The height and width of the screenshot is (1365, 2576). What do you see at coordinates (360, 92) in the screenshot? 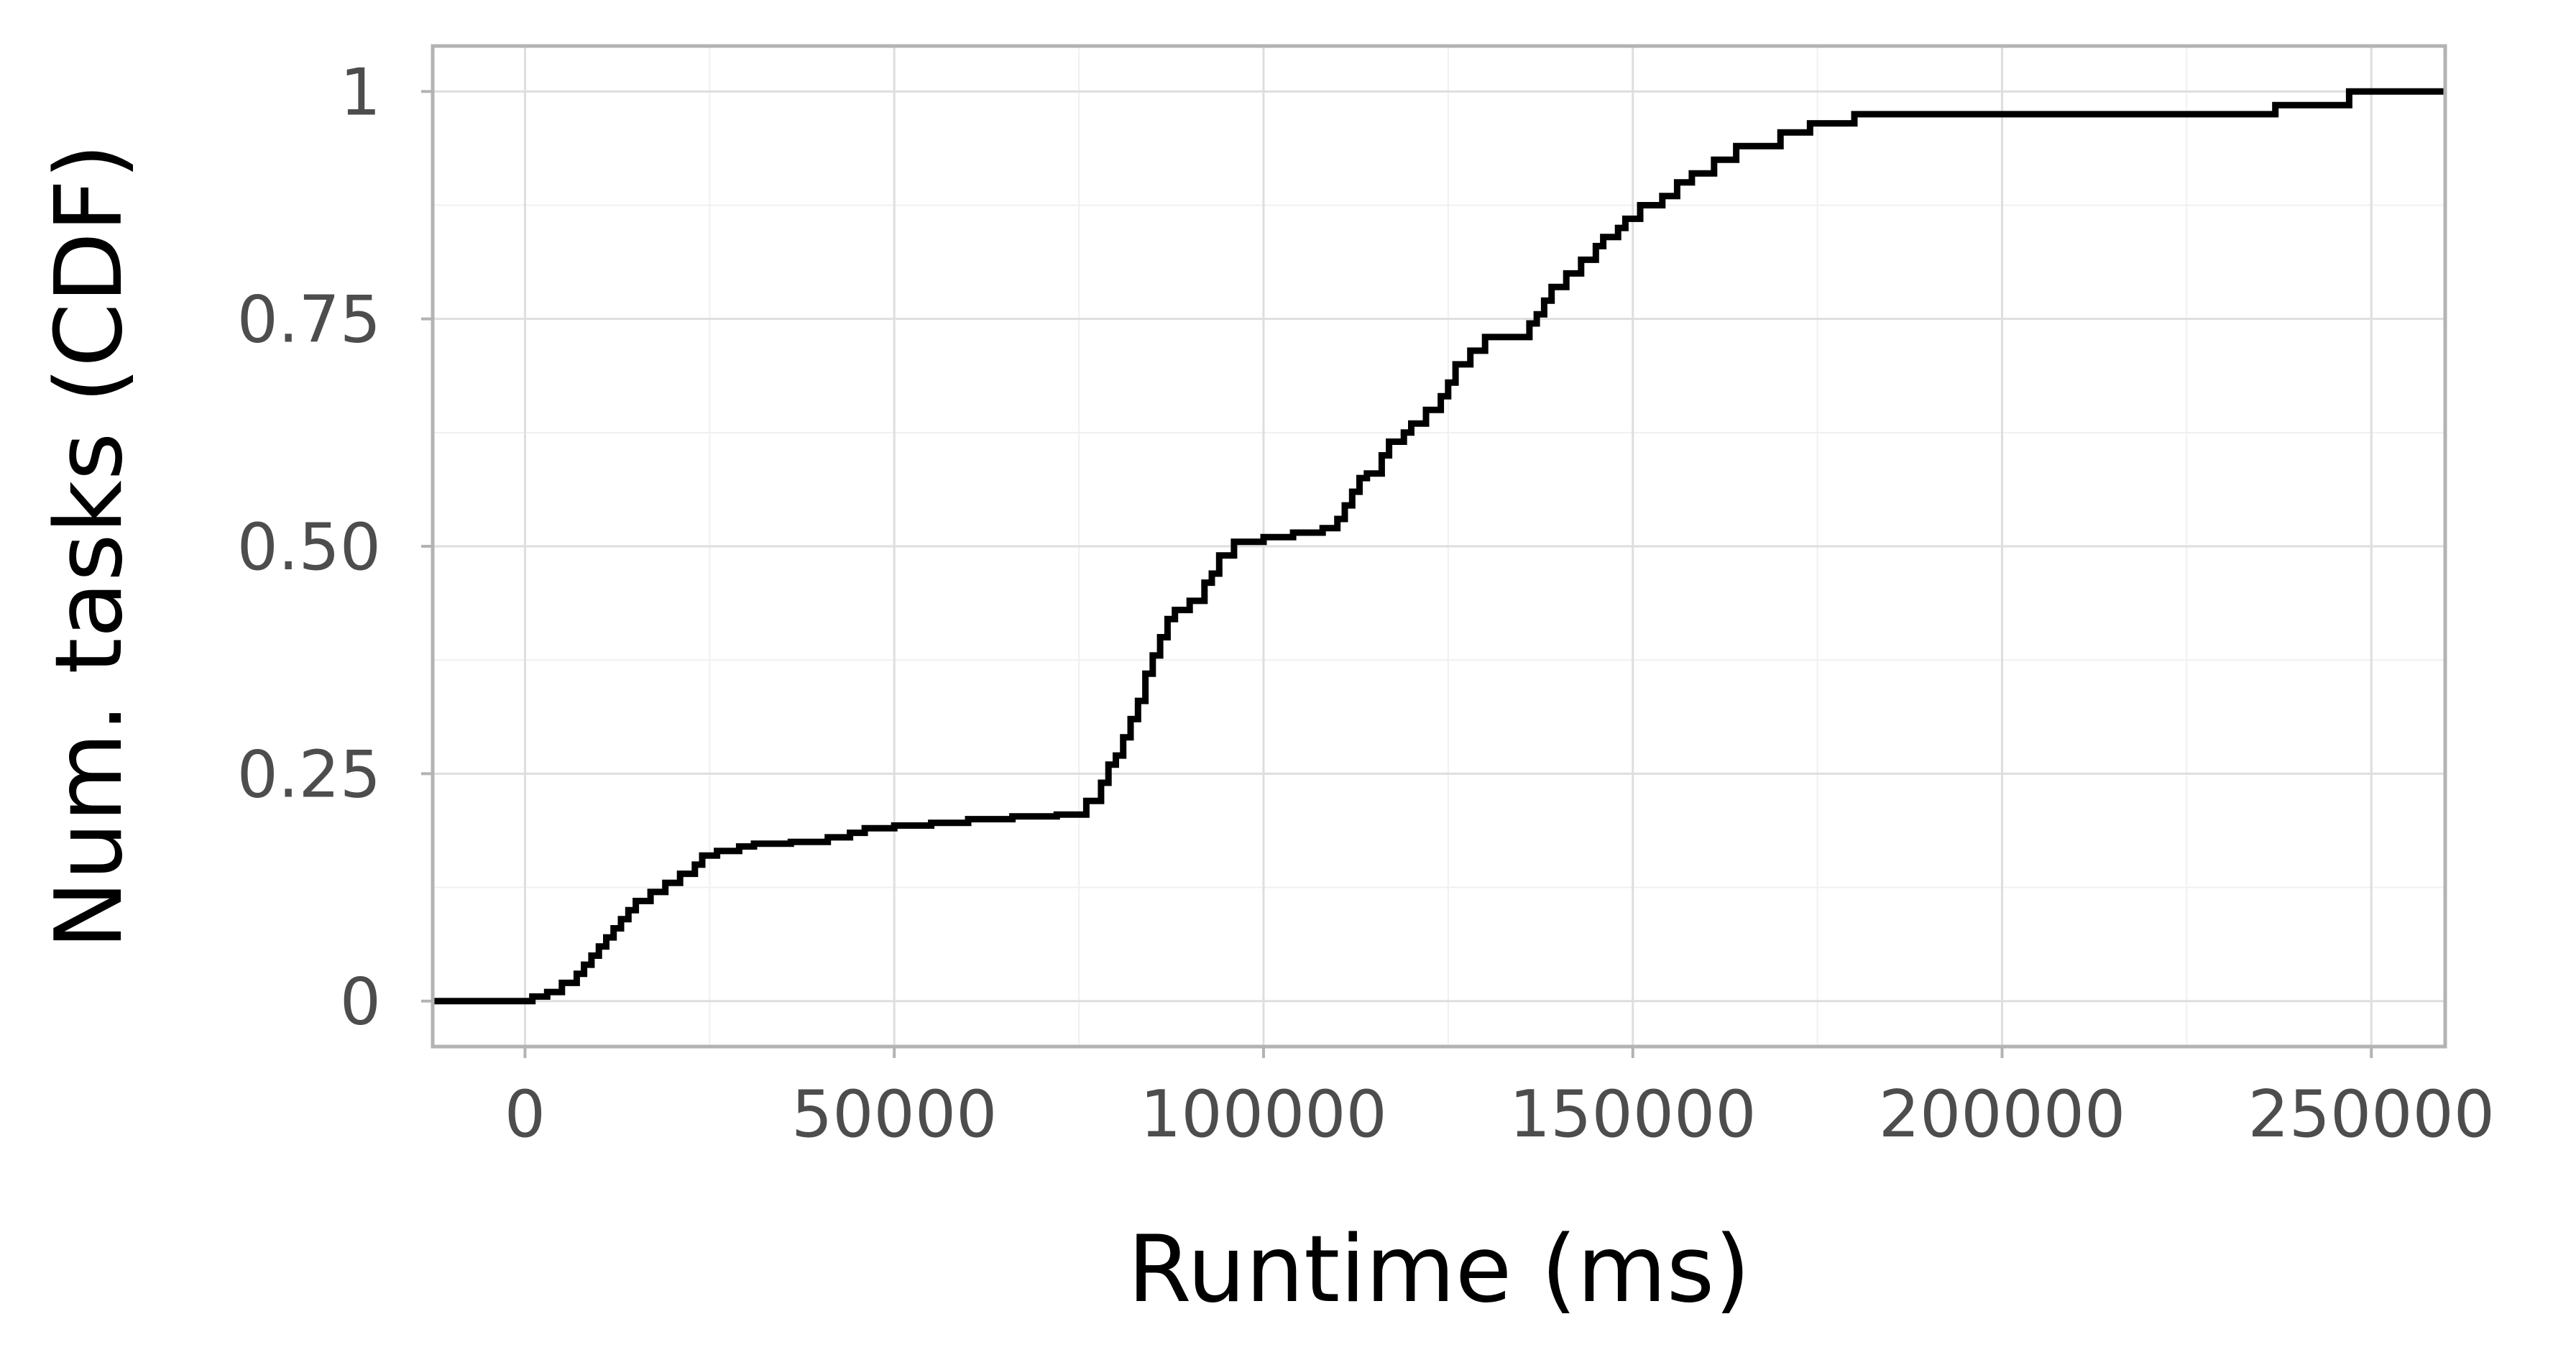
I see `y-tick-label: 1` at bounding box center [360, 92].